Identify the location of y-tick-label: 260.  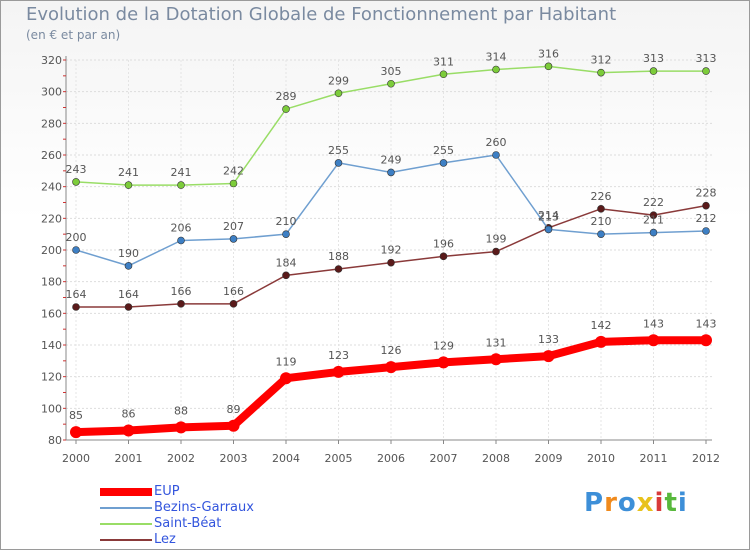
(51, 155).